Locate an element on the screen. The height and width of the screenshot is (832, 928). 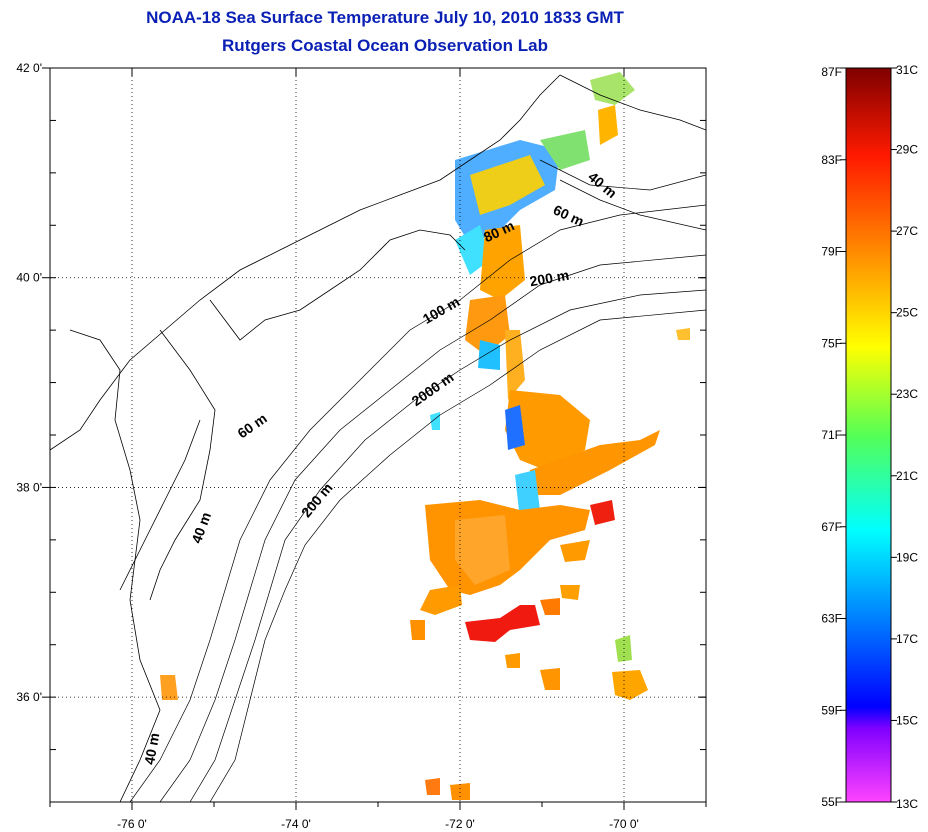
colorbar-label-f: 75F is located at coordinates (831, 343).